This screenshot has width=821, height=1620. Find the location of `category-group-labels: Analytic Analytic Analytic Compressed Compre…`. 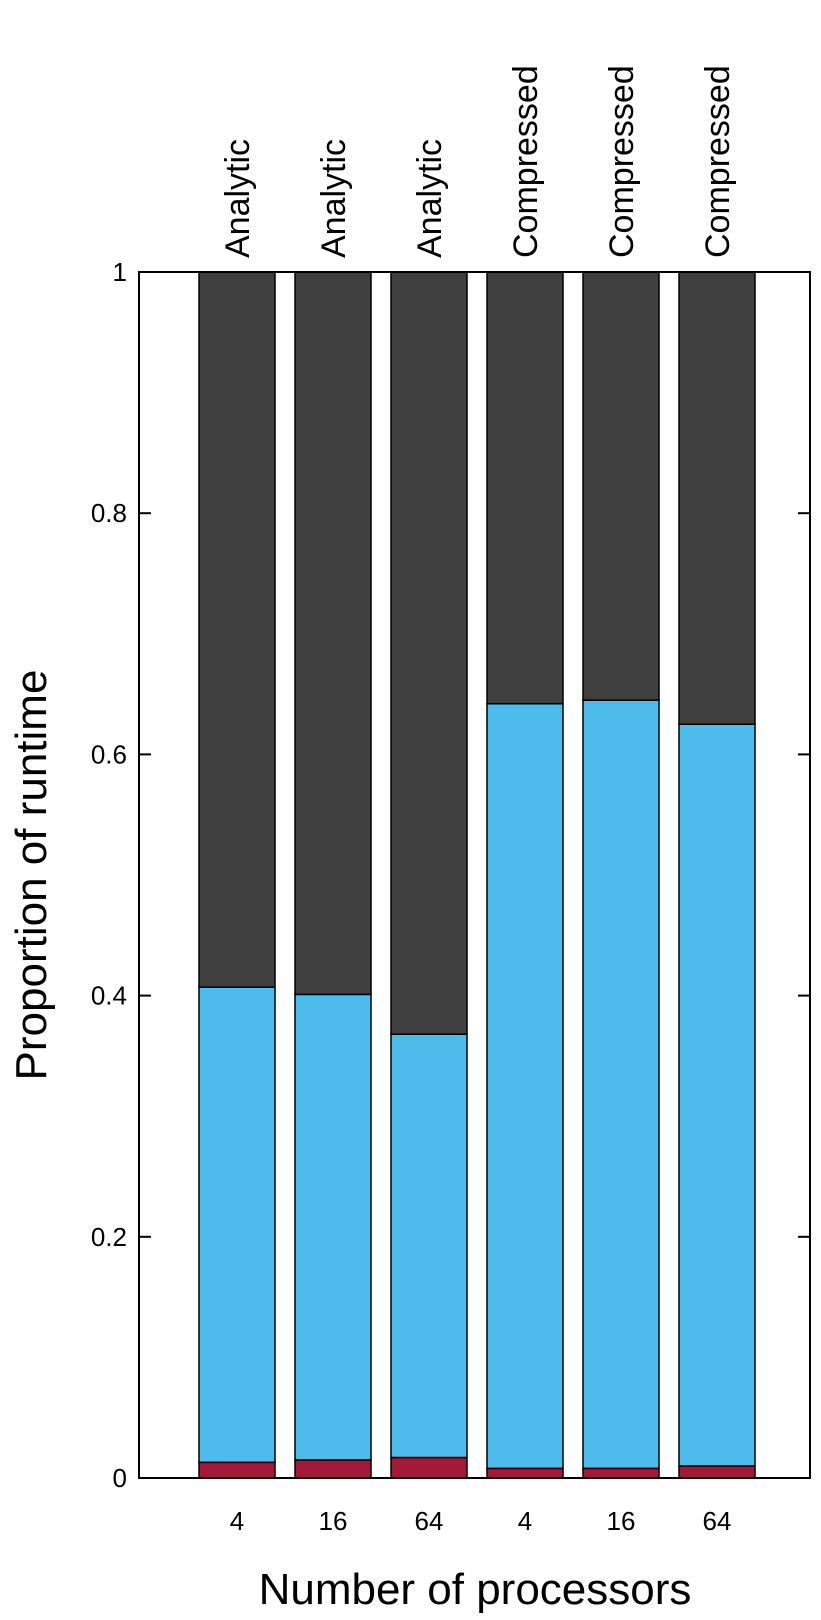

category-group-labels: Analytic Analytic Analytic Compressed Compre… is located at coordinates (478, 161).